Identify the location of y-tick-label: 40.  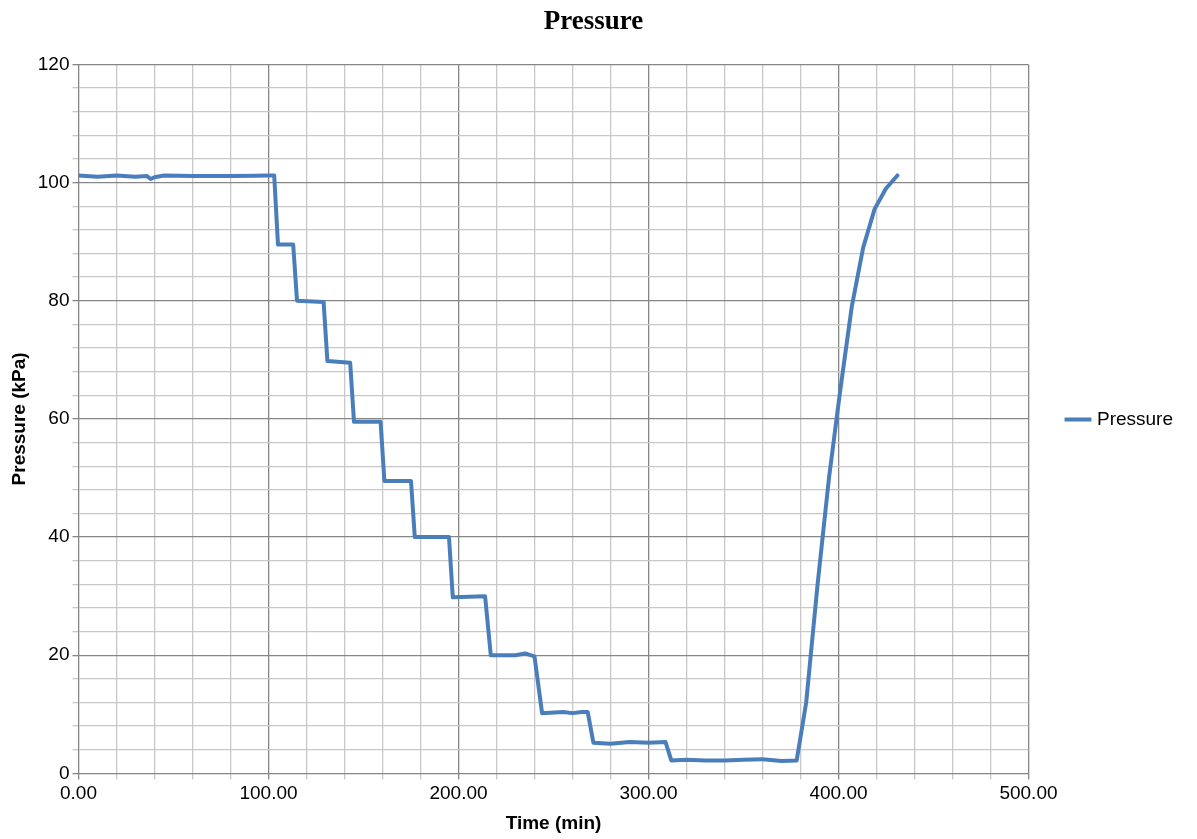
(59, 536).